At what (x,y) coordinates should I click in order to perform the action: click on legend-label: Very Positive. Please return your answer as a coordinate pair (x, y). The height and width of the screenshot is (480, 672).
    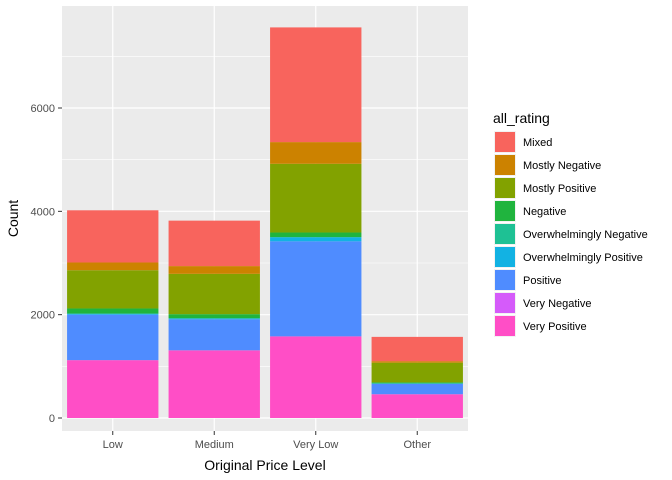
    Looking at the image, I should click on (555, 327).